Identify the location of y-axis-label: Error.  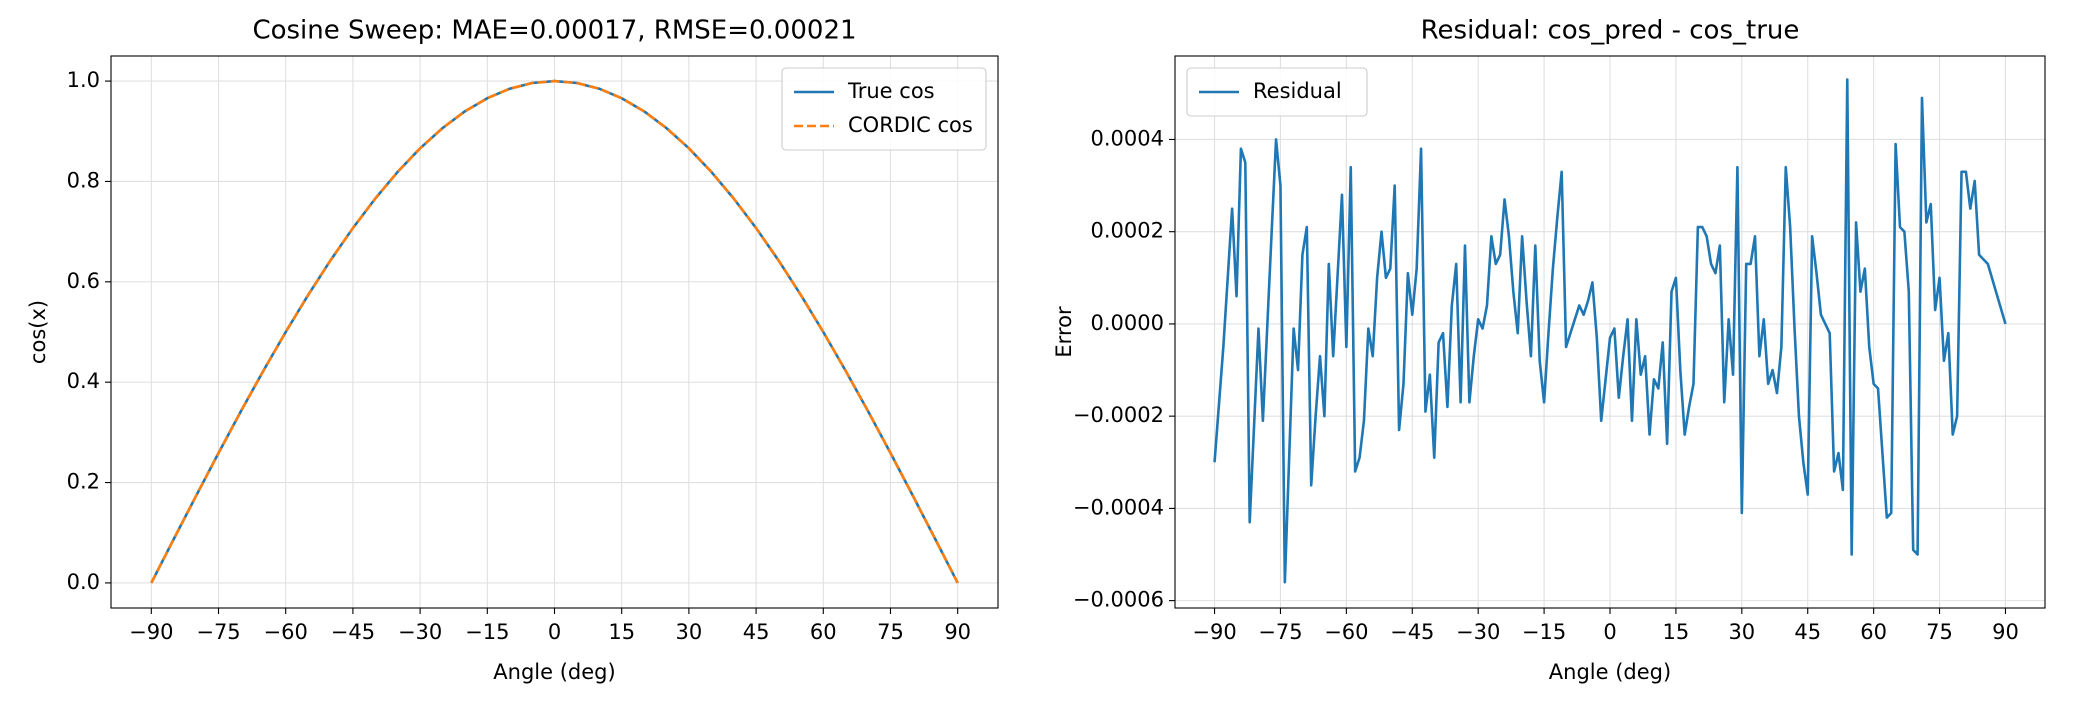
(1064, 332).